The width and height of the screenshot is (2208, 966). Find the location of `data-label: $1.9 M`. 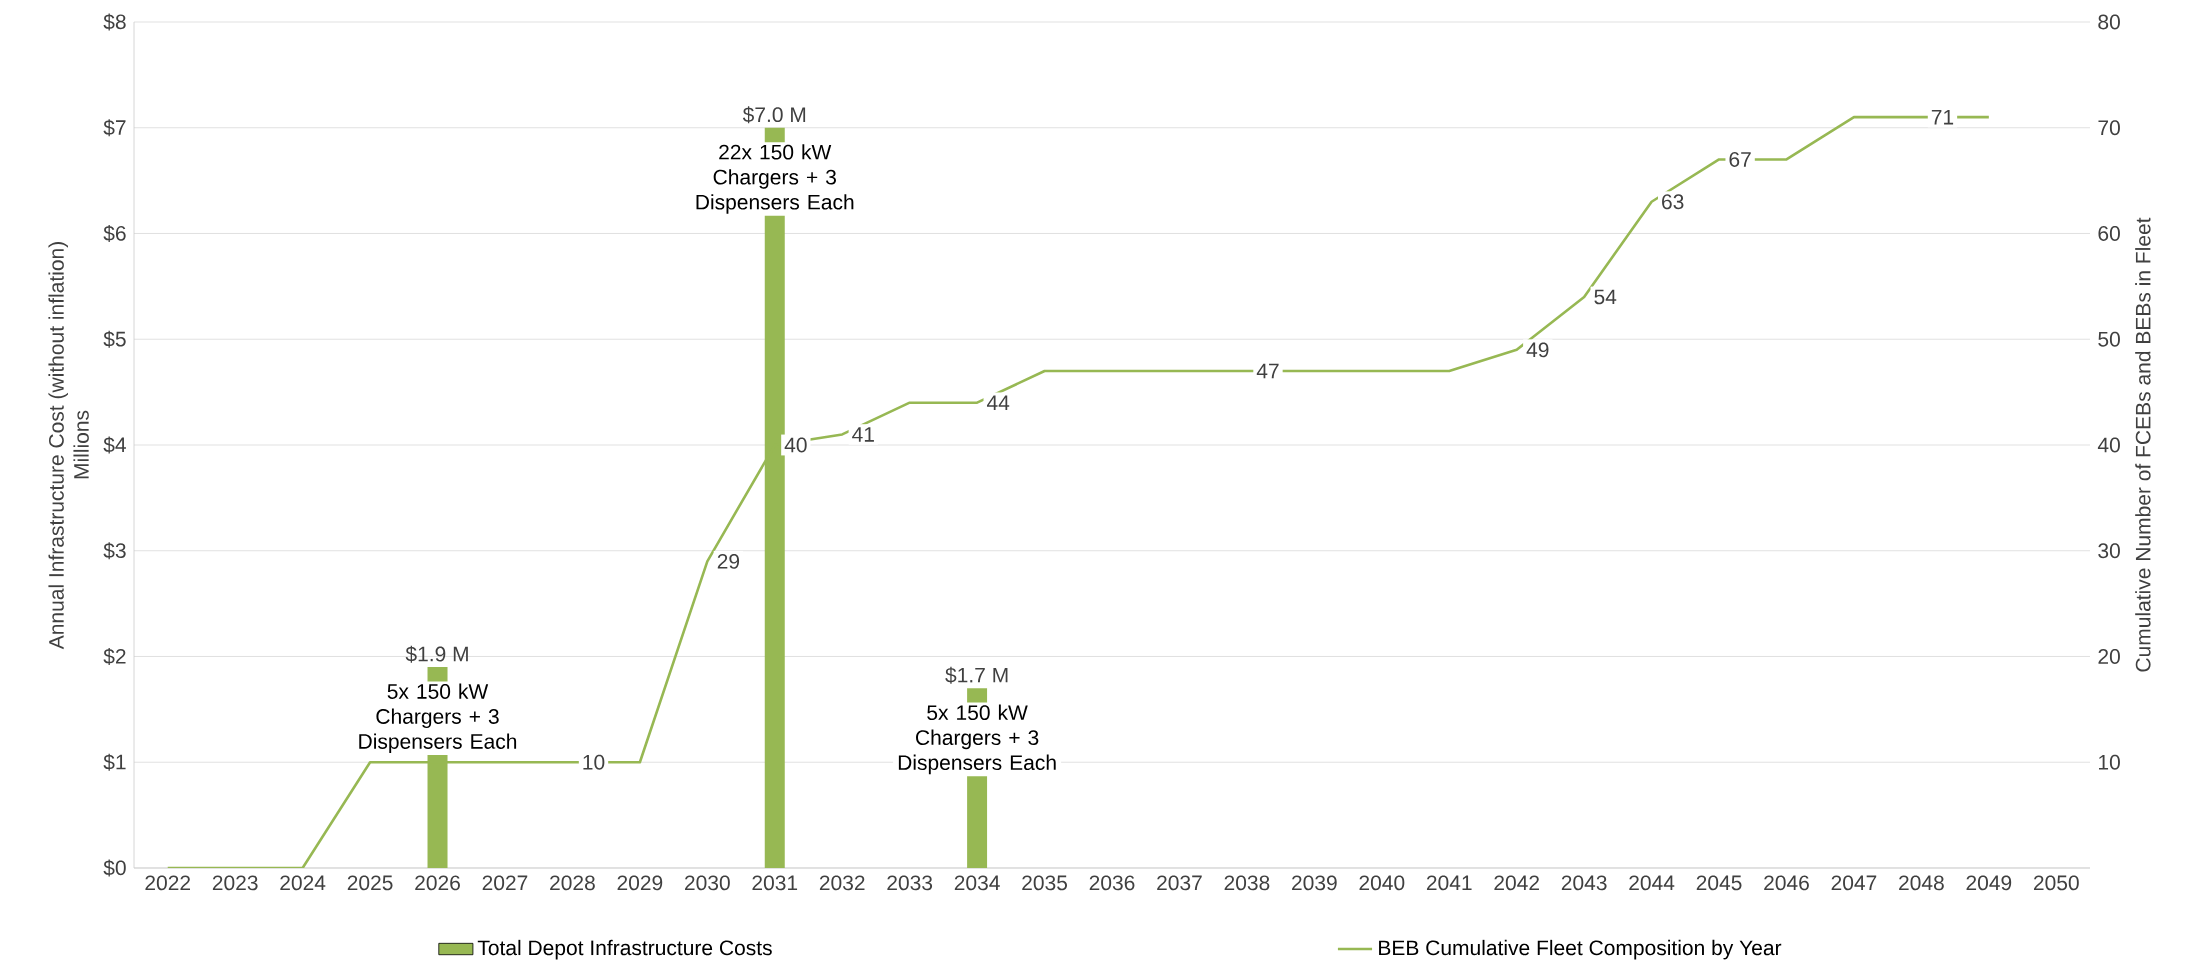

data-label: $1.9 M is located at coordinates (436, 654).